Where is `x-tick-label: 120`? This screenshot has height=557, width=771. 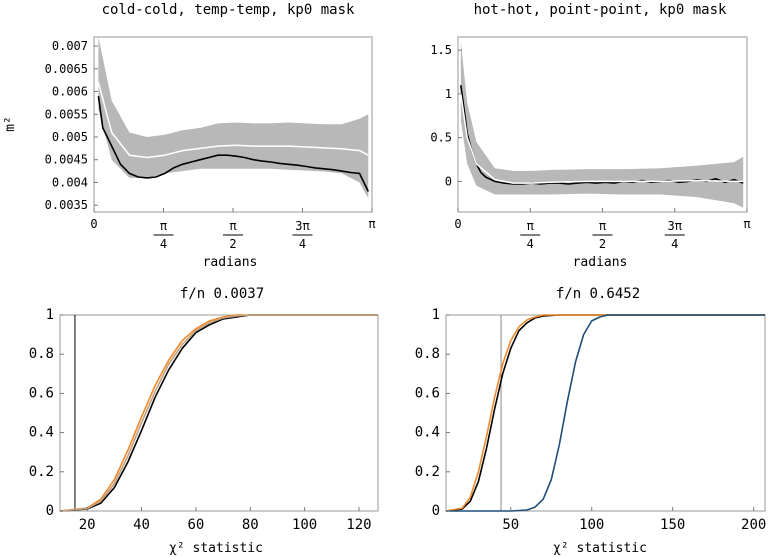
x-tick-label: 120 is located at coordinates (358, 525).